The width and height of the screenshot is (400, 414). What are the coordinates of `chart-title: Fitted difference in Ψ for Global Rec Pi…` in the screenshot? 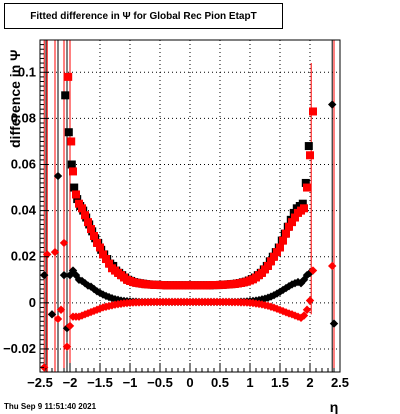 It's located at (143, 16).